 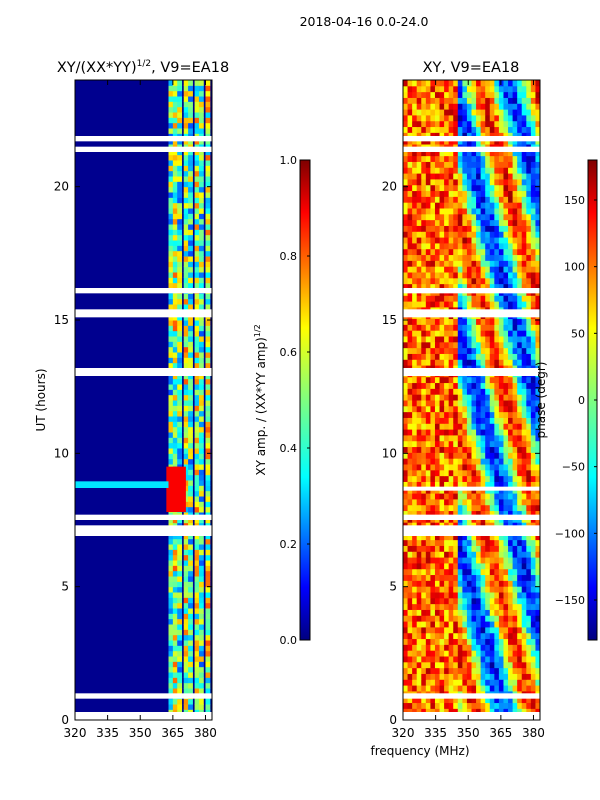 I want to click on left-colorbar-bar, so click(x=305, y=400).